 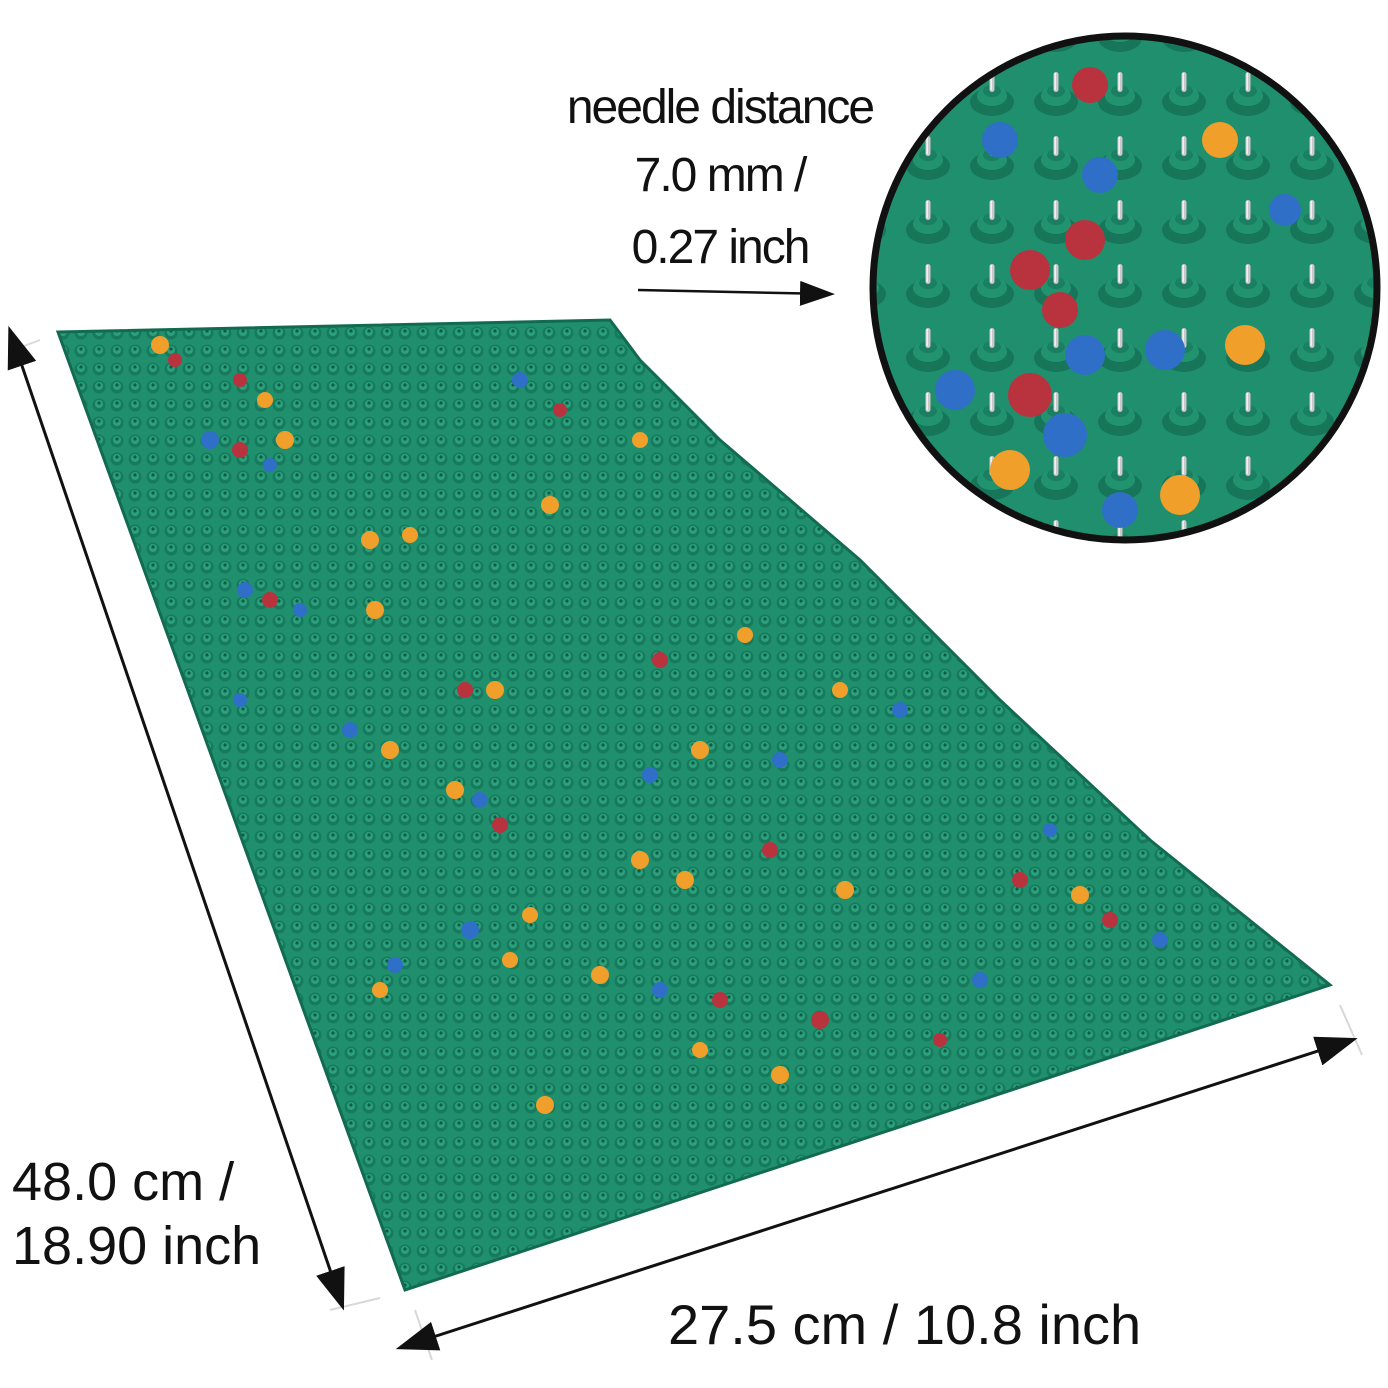 I want to click on needle-distance-label: needle distance 7.0 mm / 0.27 inch, so click(x=720, y=185).